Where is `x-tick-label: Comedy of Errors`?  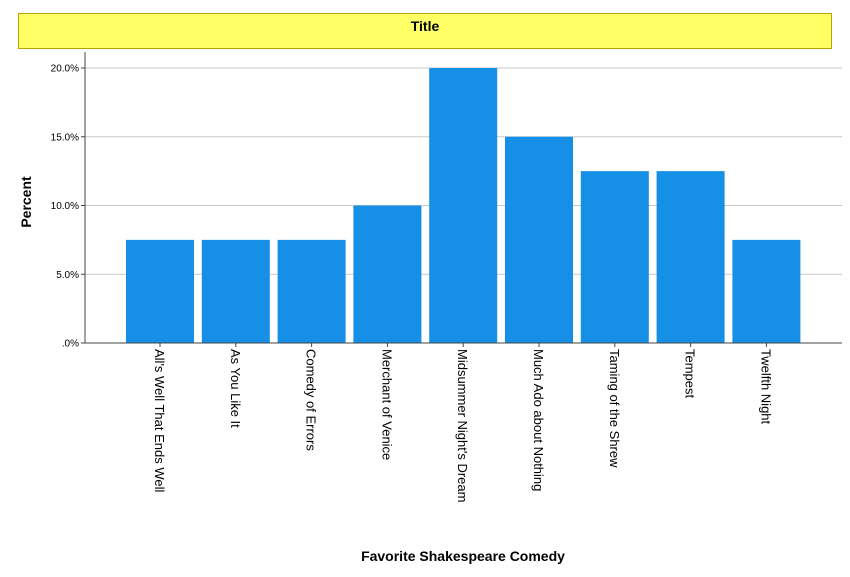 x-tick-label: Comedy of Errors is located at coordinates (311, 400).